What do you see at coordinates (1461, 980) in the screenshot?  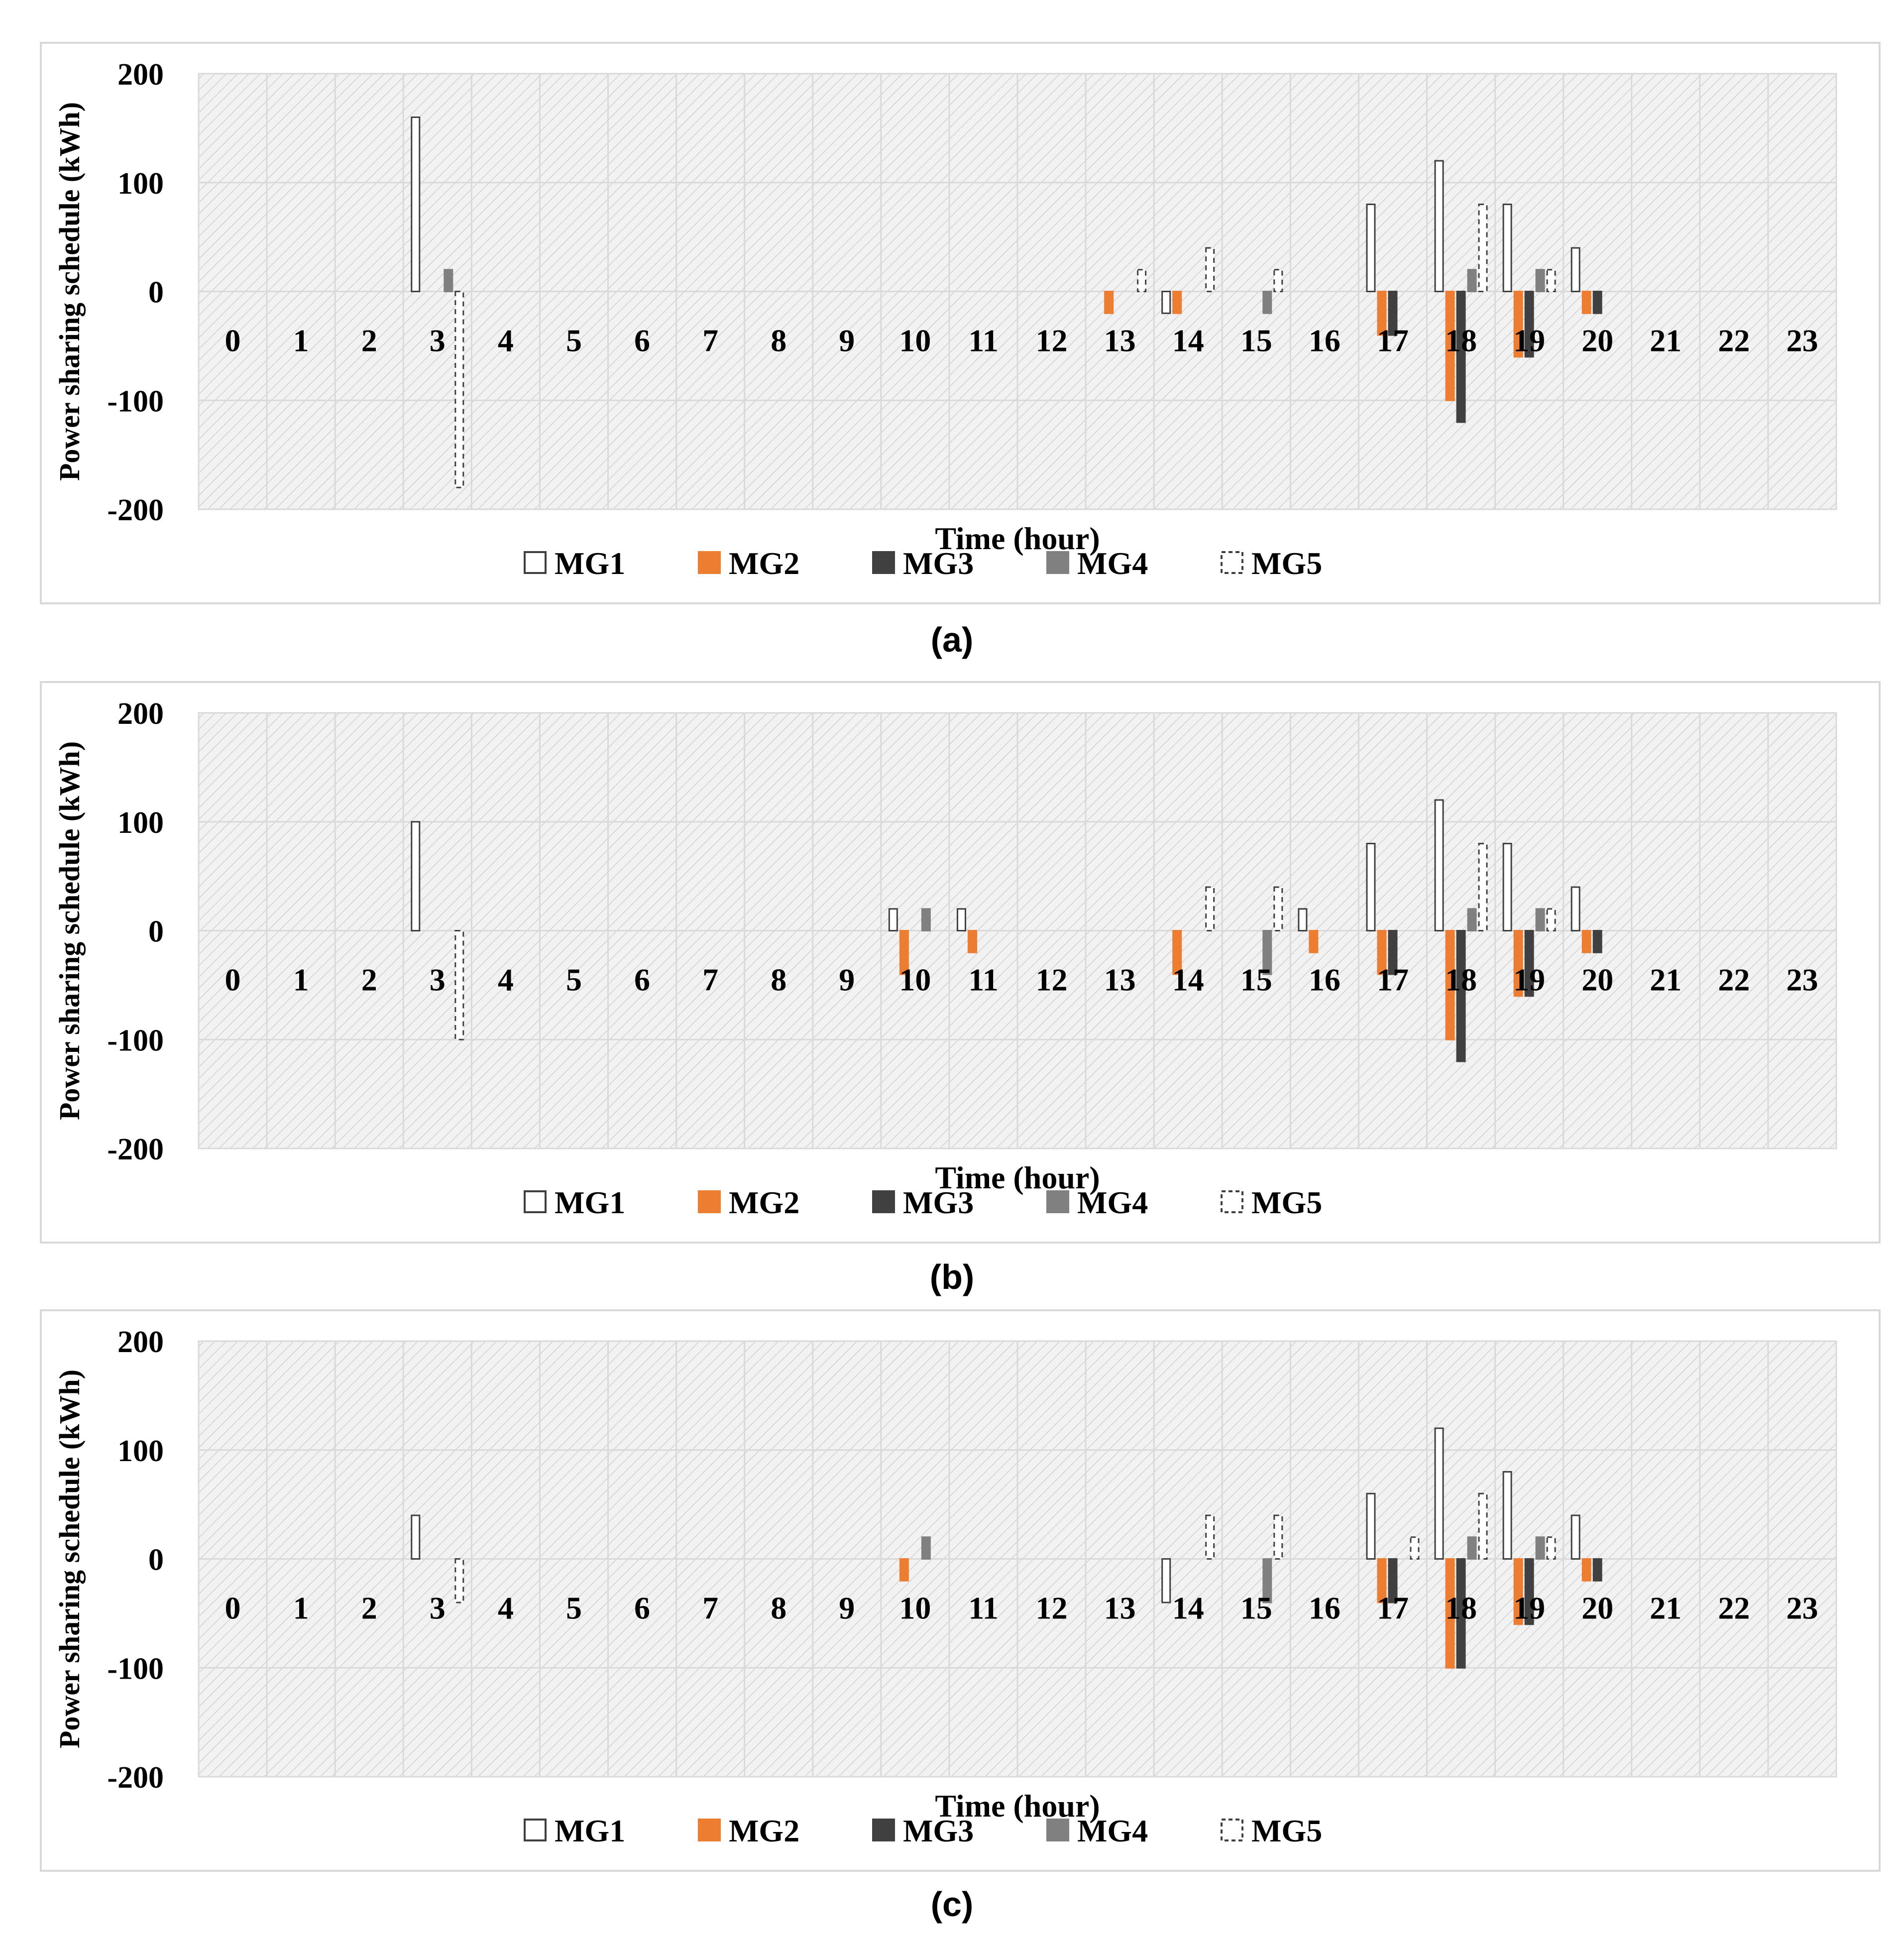 I see `x-tick-label: 18` at bounding box center [1461, 980].